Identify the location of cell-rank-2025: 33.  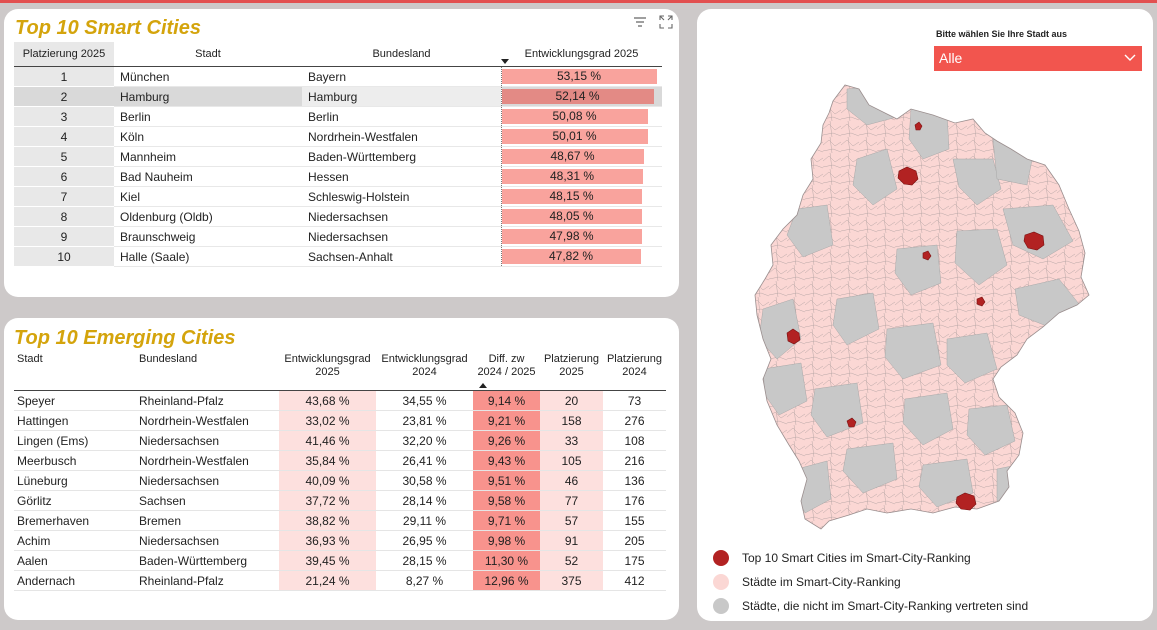
(571, 440).